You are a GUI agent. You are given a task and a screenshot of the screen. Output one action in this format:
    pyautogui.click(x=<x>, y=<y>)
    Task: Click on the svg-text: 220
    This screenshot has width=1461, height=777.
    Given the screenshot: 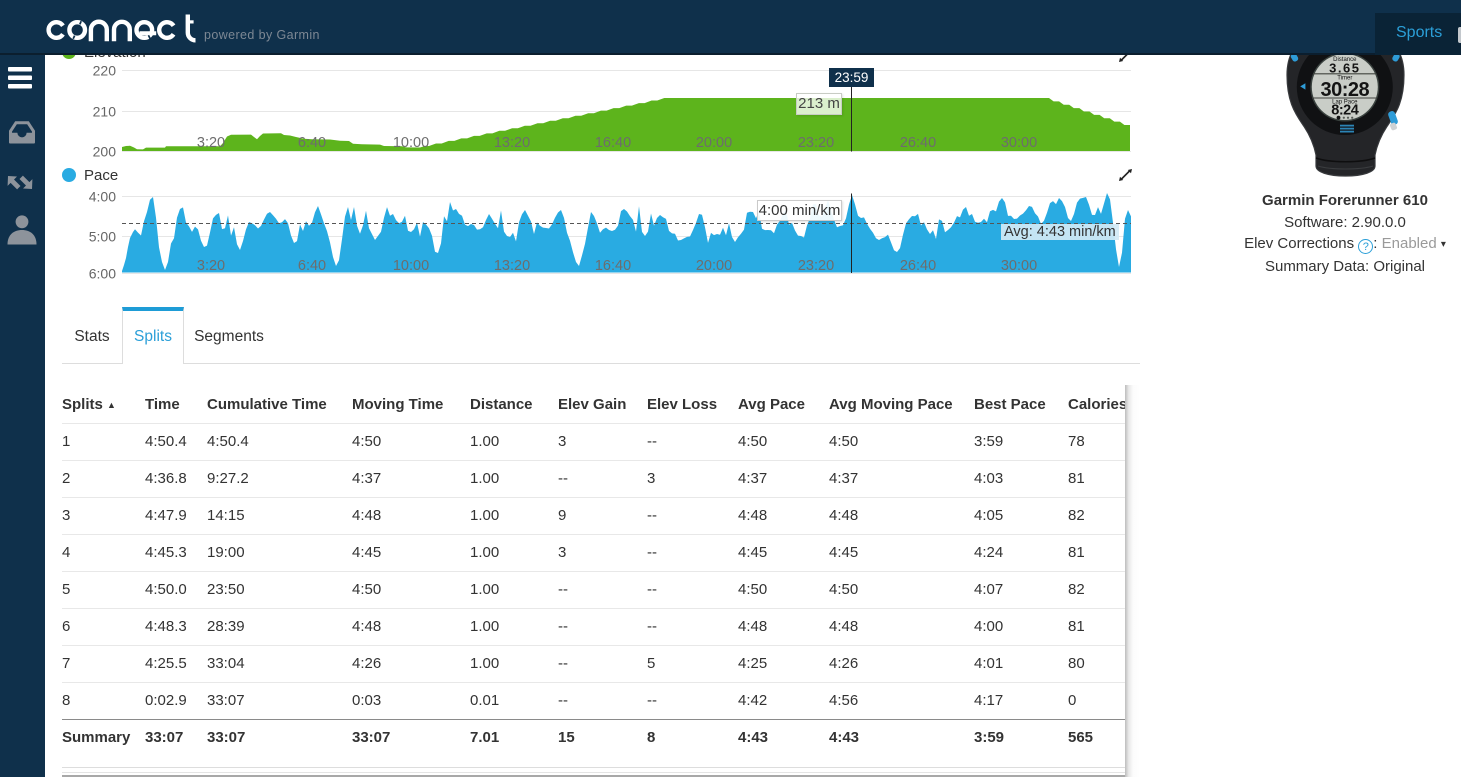 What is the action you would take?
    pyautogui.click(x=105, y=71)
    